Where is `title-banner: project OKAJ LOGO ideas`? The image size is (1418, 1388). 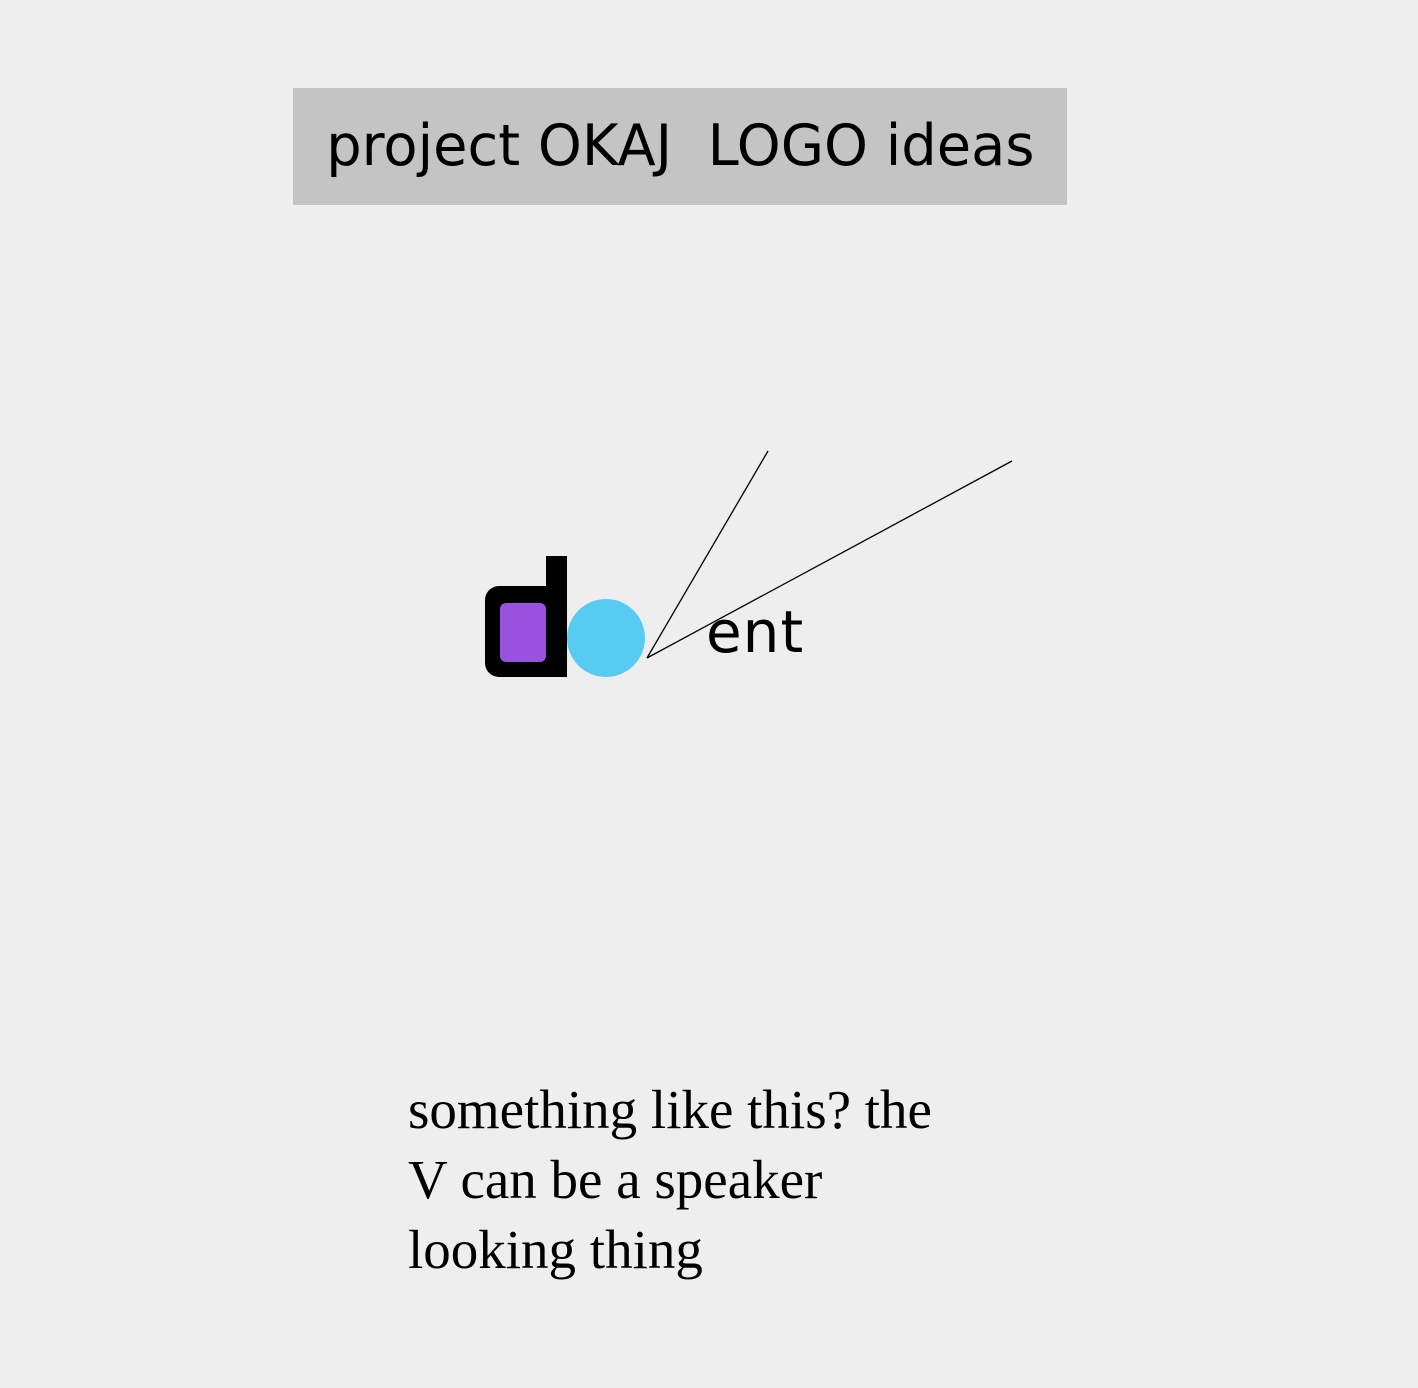 title-banner: project OKAJ LOGO ideas is located at coordinates (680, 146).